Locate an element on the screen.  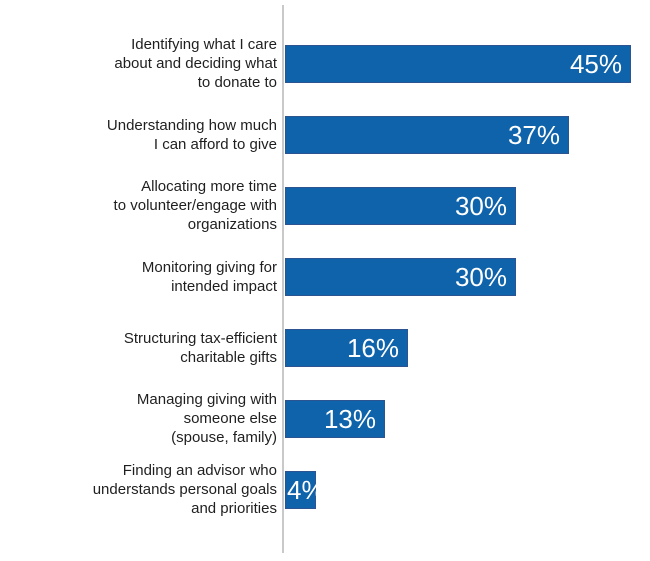
category-label-line: understands personal goals is located at coordinates (184, 489).